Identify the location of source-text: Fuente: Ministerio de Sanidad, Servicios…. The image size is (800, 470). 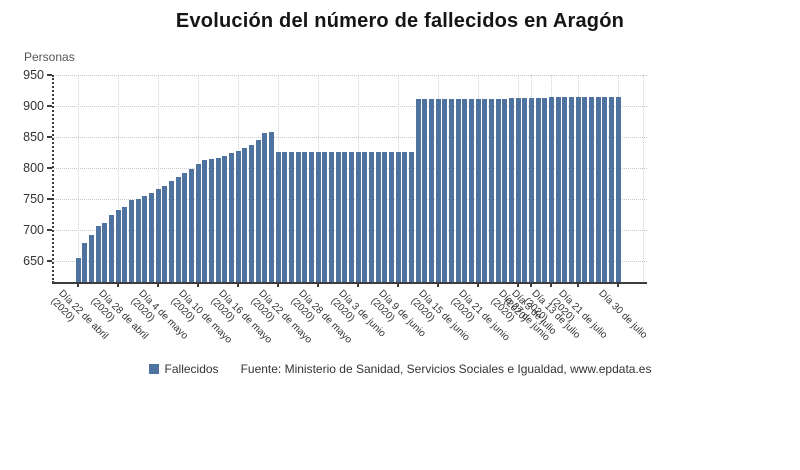
(446, 369).